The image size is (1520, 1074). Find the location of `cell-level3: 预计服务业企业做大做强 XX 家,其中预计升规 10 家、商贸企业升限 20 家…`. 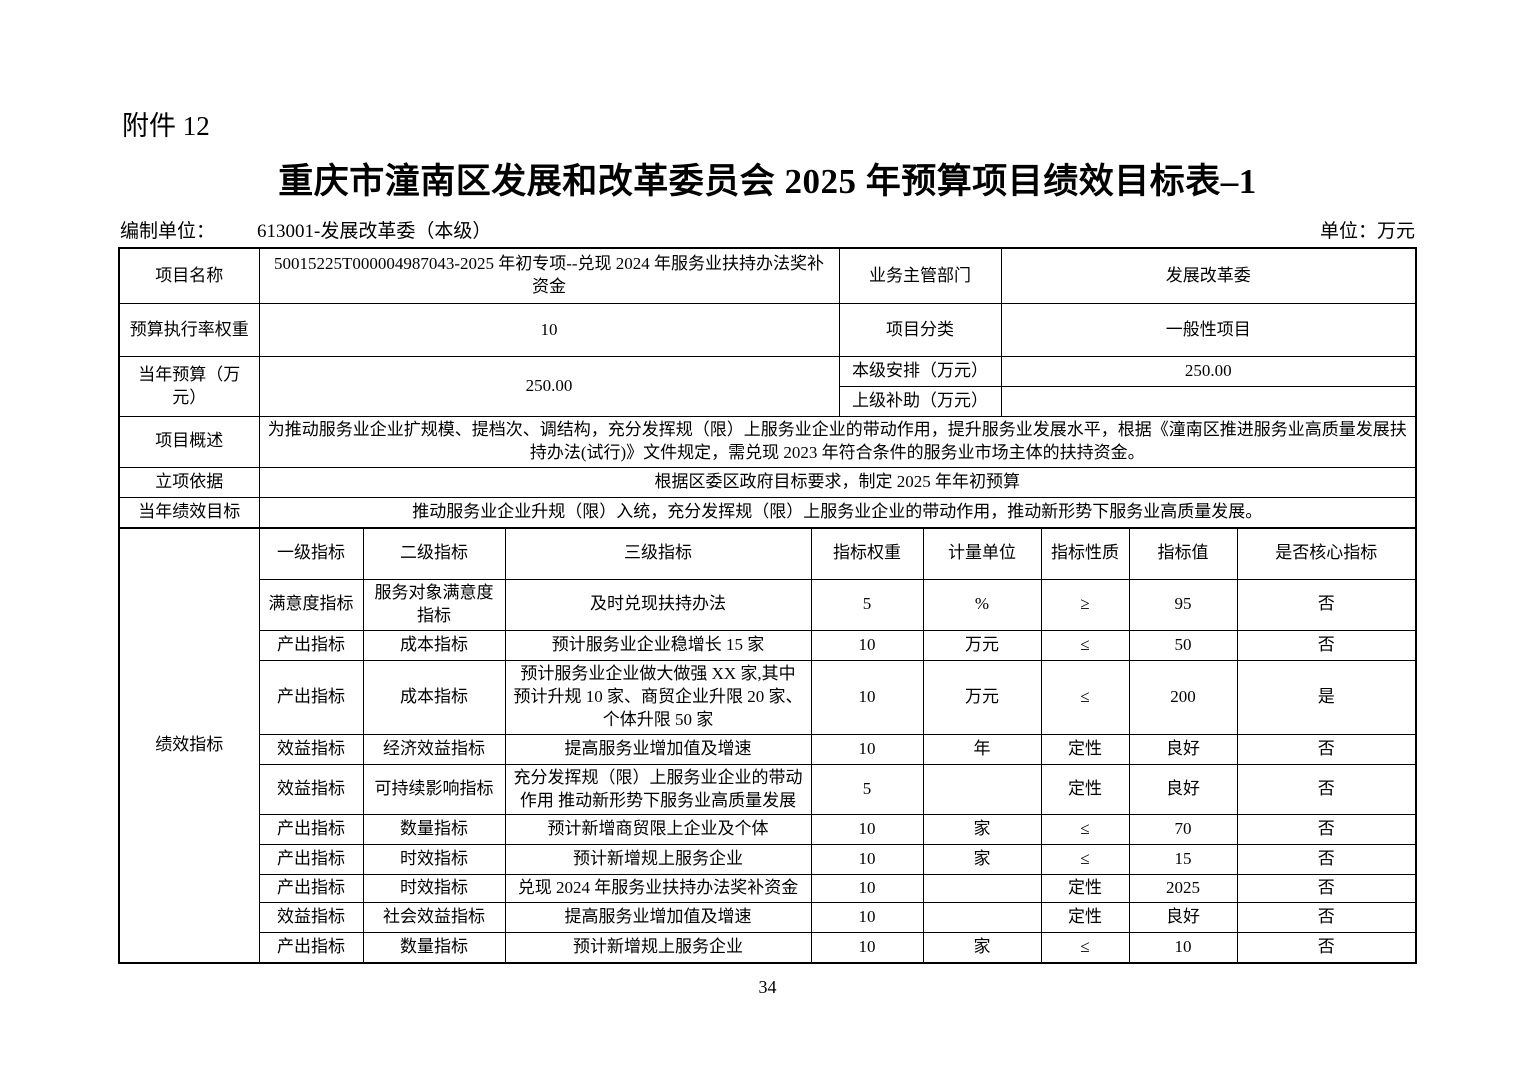

cell-level3: 预计服务业企业做大做强 XX 家,其中预计升规 10 家、商贸企业升限 20 家… is located at coordinates (658, 697).